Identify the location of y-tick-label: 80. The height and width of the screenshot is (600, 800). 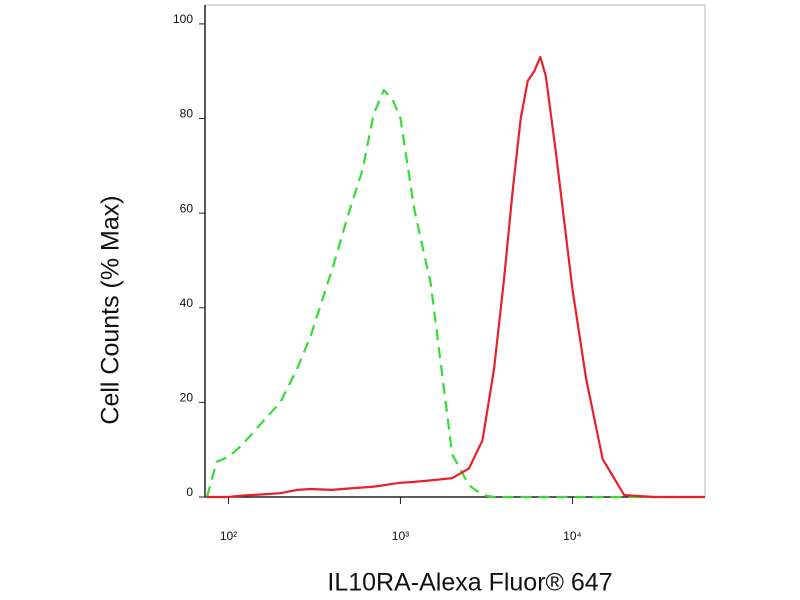
(187, 114).